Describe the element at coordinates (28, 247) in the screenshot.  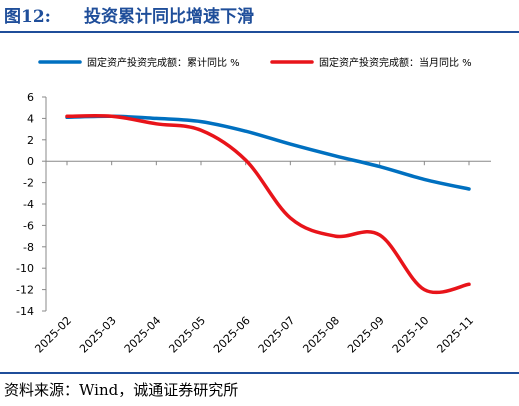
I see `y-tick-label: -8` at that location.